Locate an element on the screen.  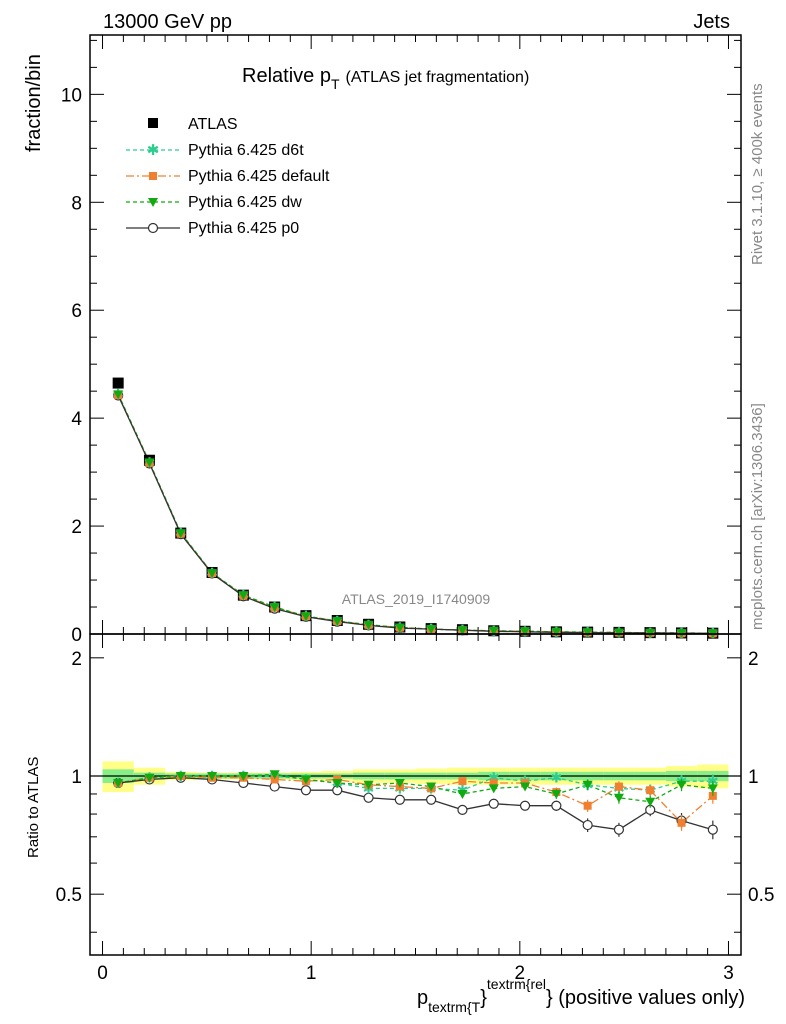
ratio-line-default is located at coordinates (416, 799).